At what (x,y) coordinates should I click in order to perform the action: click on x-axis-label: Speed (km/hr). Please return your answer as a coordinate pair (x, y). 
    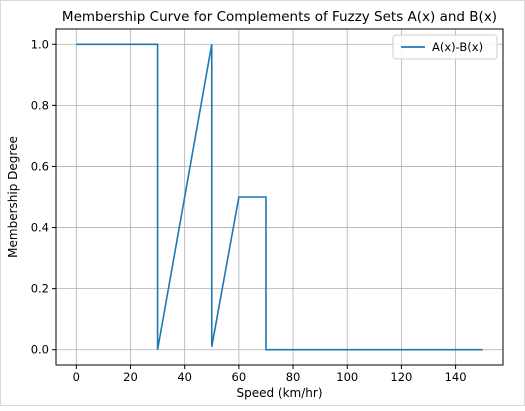
    Looking at the image, I should click on (279, 393).